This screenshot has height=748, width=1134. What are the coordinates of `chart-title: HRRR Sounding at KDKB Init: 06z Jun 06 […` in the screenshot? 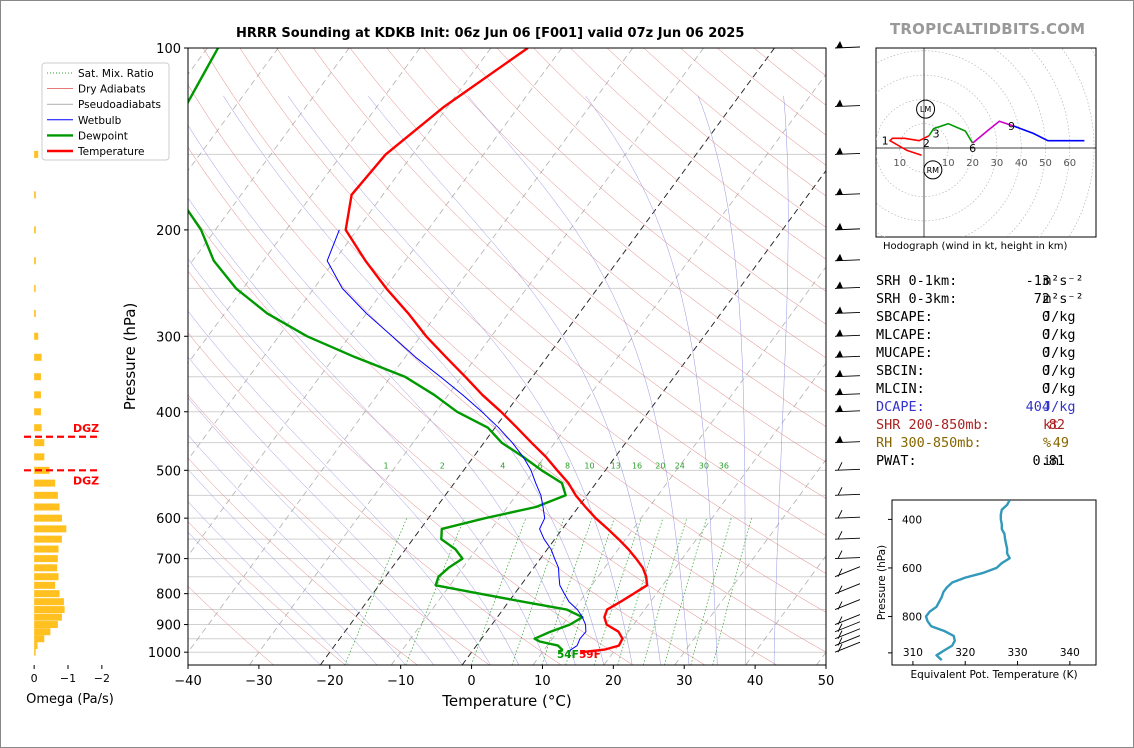 It's located at (490, 33).